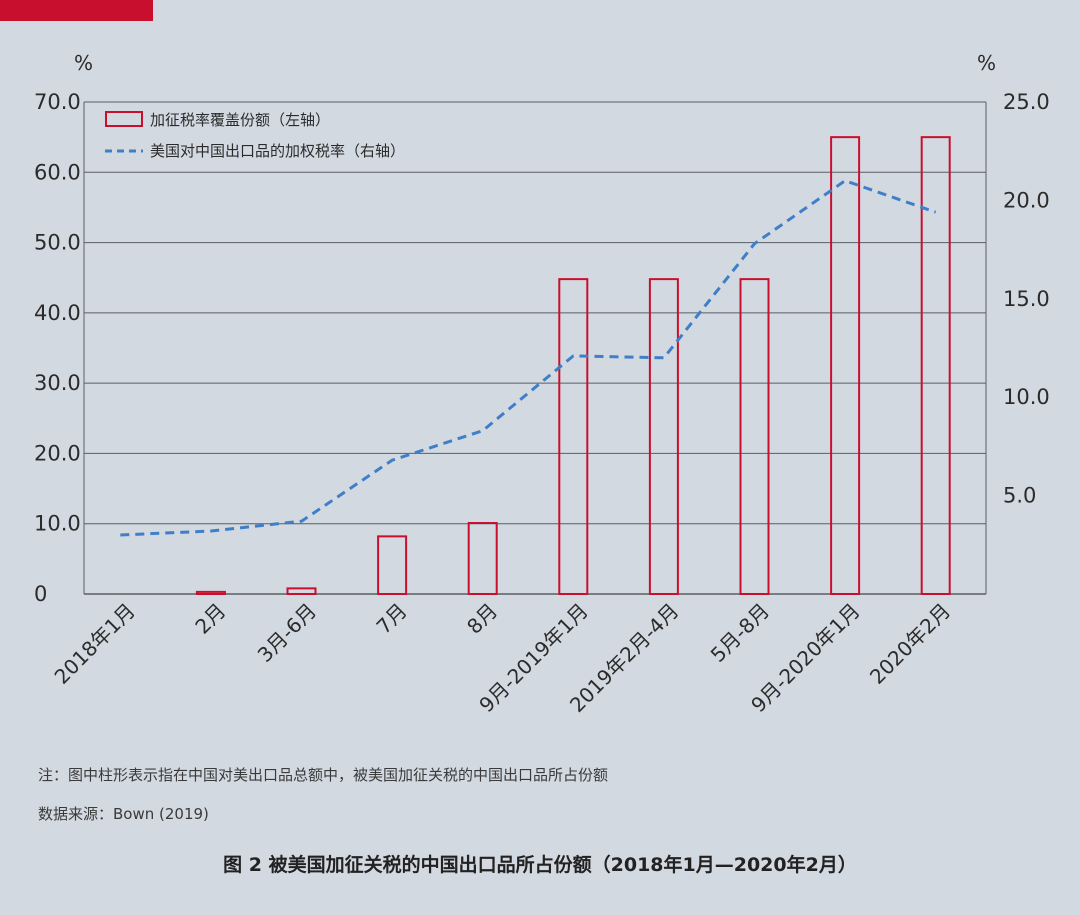 The width and height of the screenshot is (1080, 915). Describe the element at coordinates (740, 633) in the screenshot. I see `x-tick-label: 5月-8月` at that location.